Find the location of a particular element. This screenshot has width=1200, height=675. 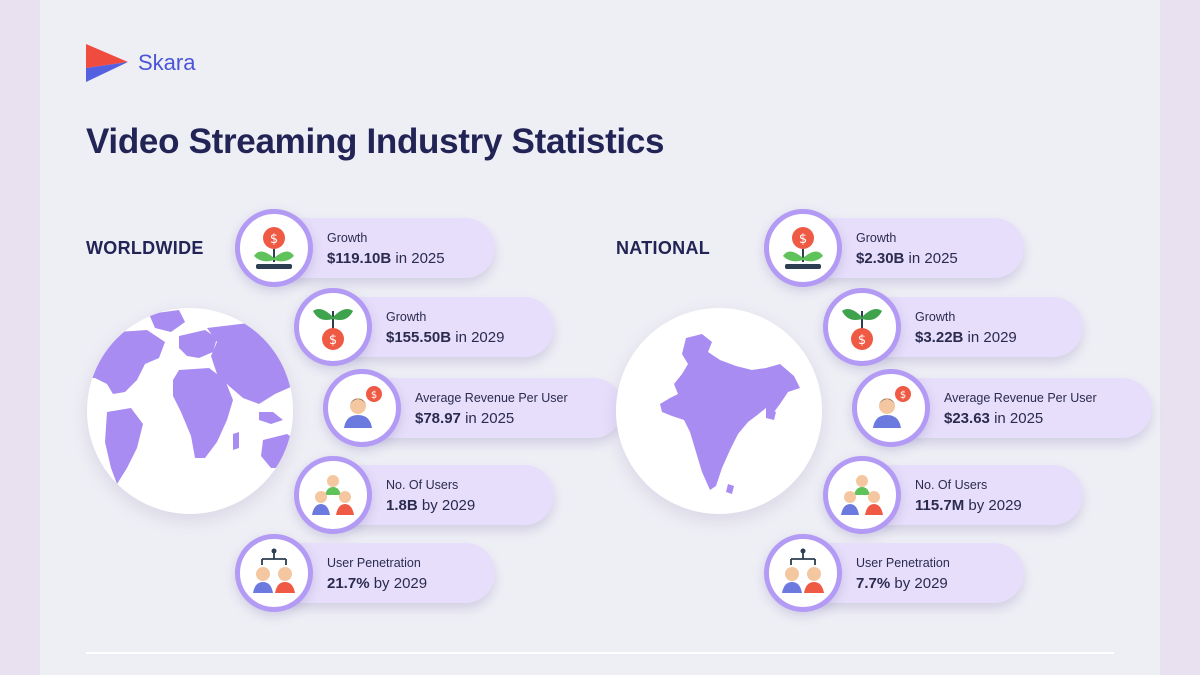

worldwide-label: WORLDWIDE is located at coordinates (145, 248).